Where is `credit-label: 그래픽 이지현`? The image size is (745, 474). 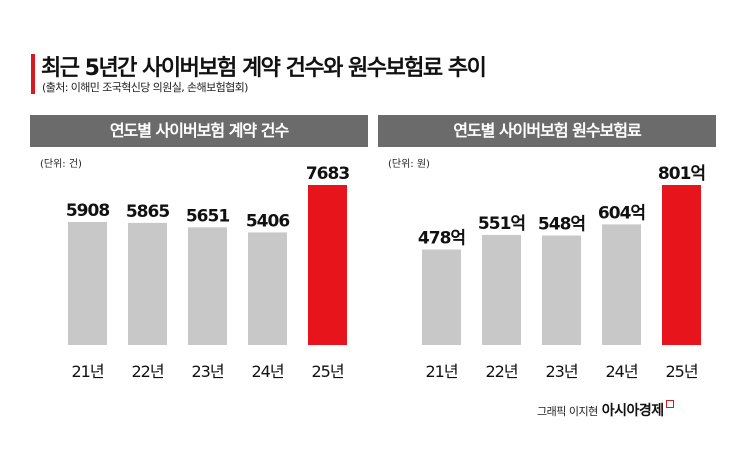
credit-label: 그래픽 이지현 is located at coordinates (567, 411).